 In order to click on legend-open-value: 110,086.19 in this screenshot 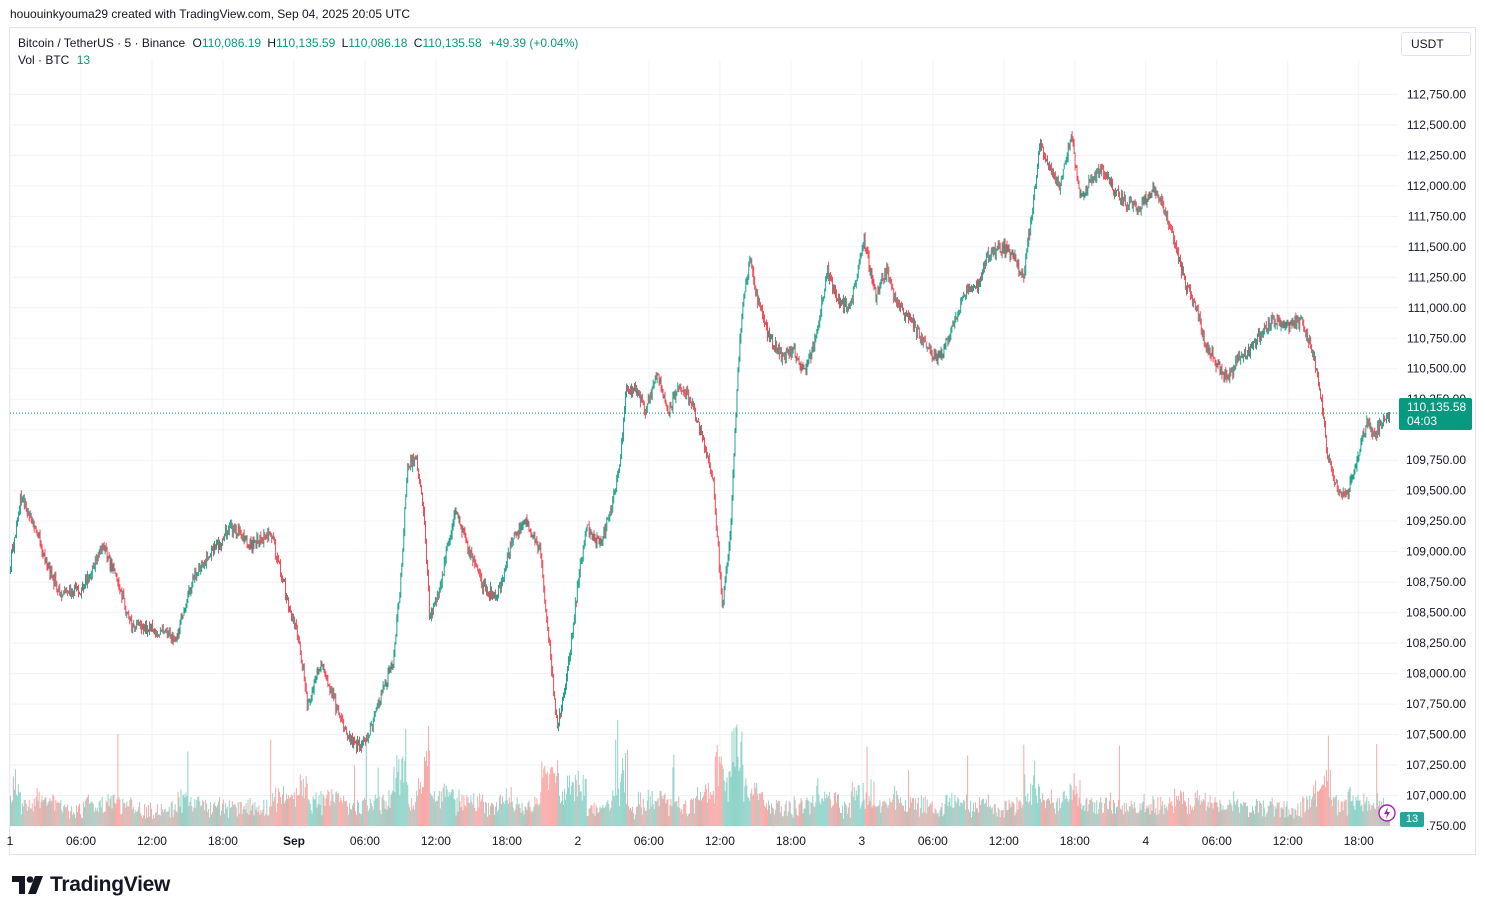, I will do `click(231, 43)`.